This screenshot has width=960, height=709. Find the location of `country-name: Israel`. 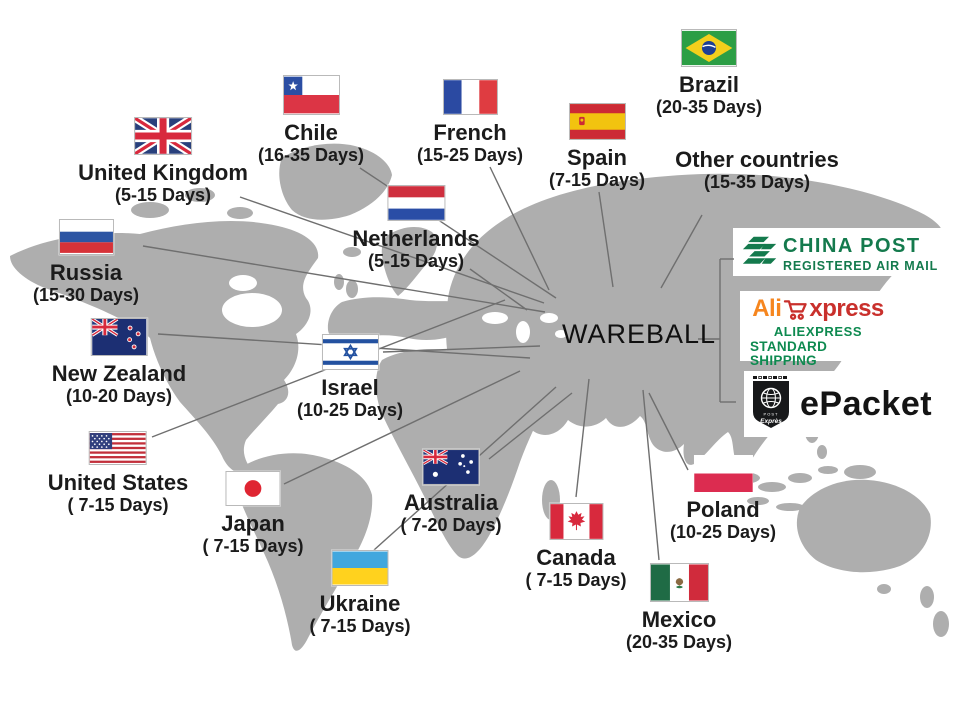

country-name: Israel is located at coordinates (350, 387).